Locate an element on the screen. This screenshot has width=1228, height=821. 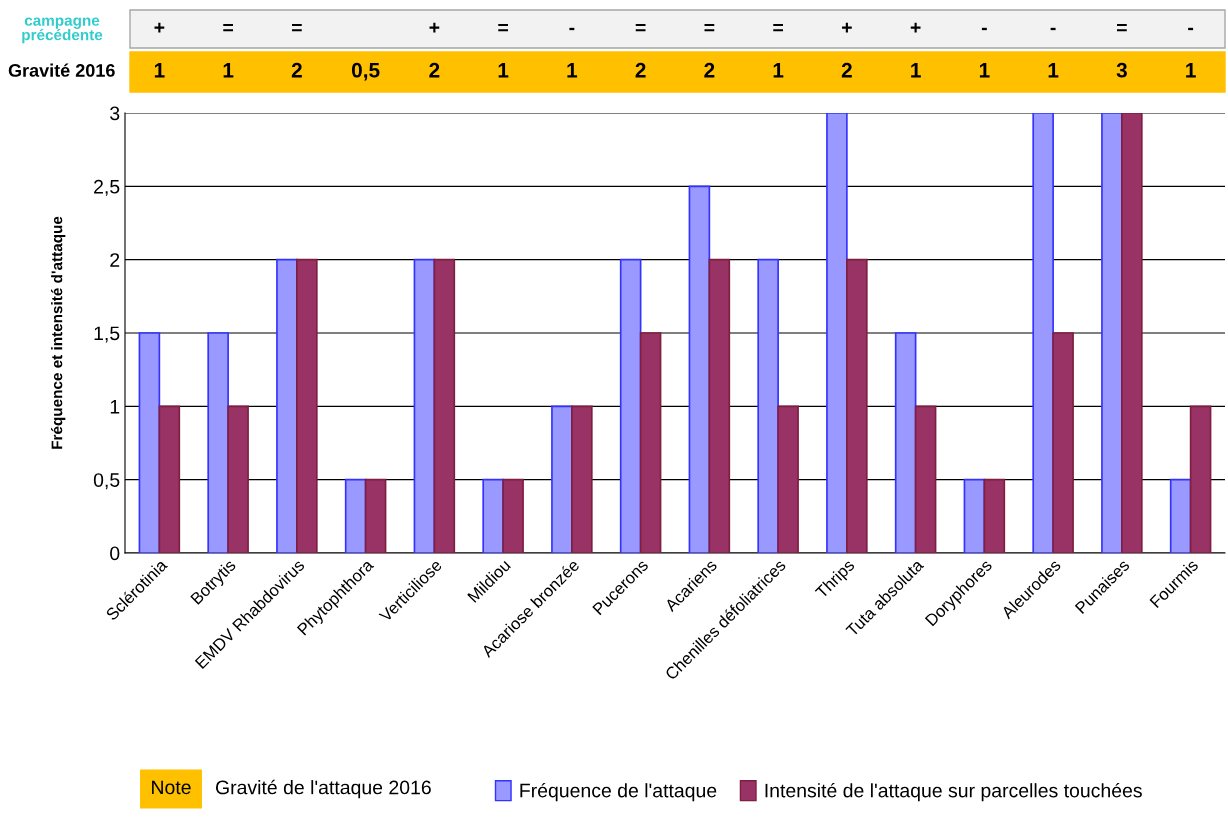
y-tick-label: 0,5 is located at coordinates (106, 481).